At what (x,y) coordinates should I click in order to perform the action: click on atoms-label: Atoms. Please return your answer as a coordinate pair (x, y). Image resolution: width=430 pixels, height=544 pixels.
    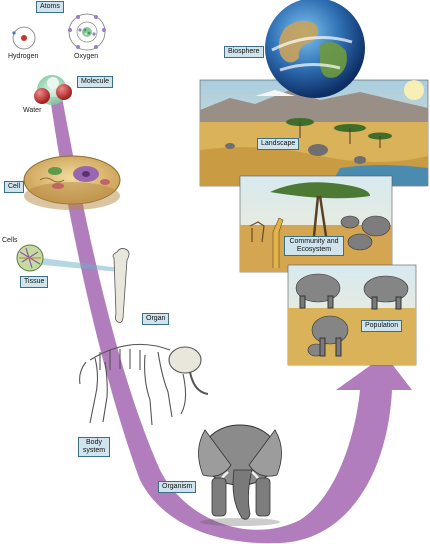
    Looking at the image, I should click on (50, 7).